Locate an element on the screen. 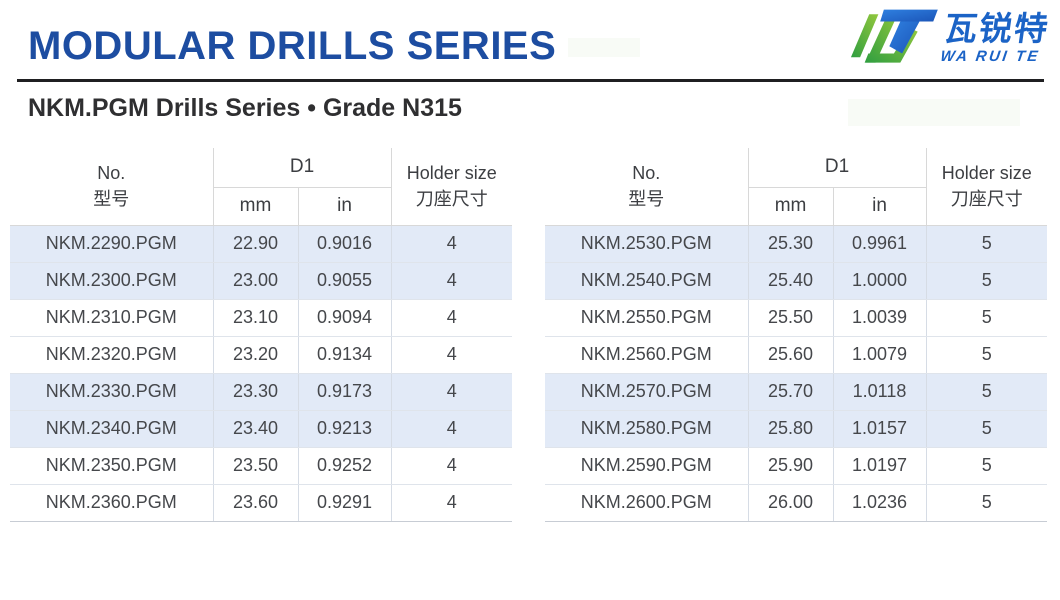 This screenshot has height=600, width=1060. brand-logo: 瓦锐特 WA RUI TE is located at coordinates (949, 38).